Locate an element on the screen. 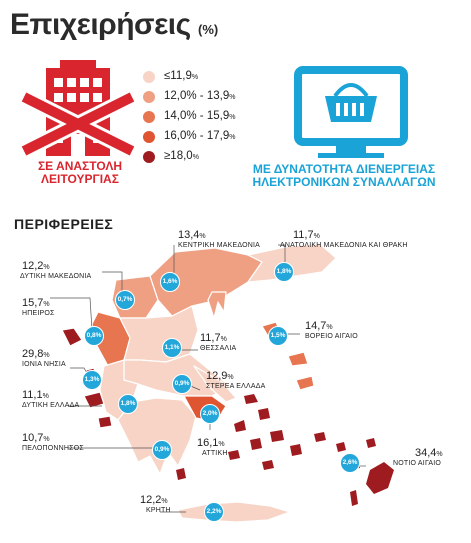  region-evia is located at coordinates (215, 384).